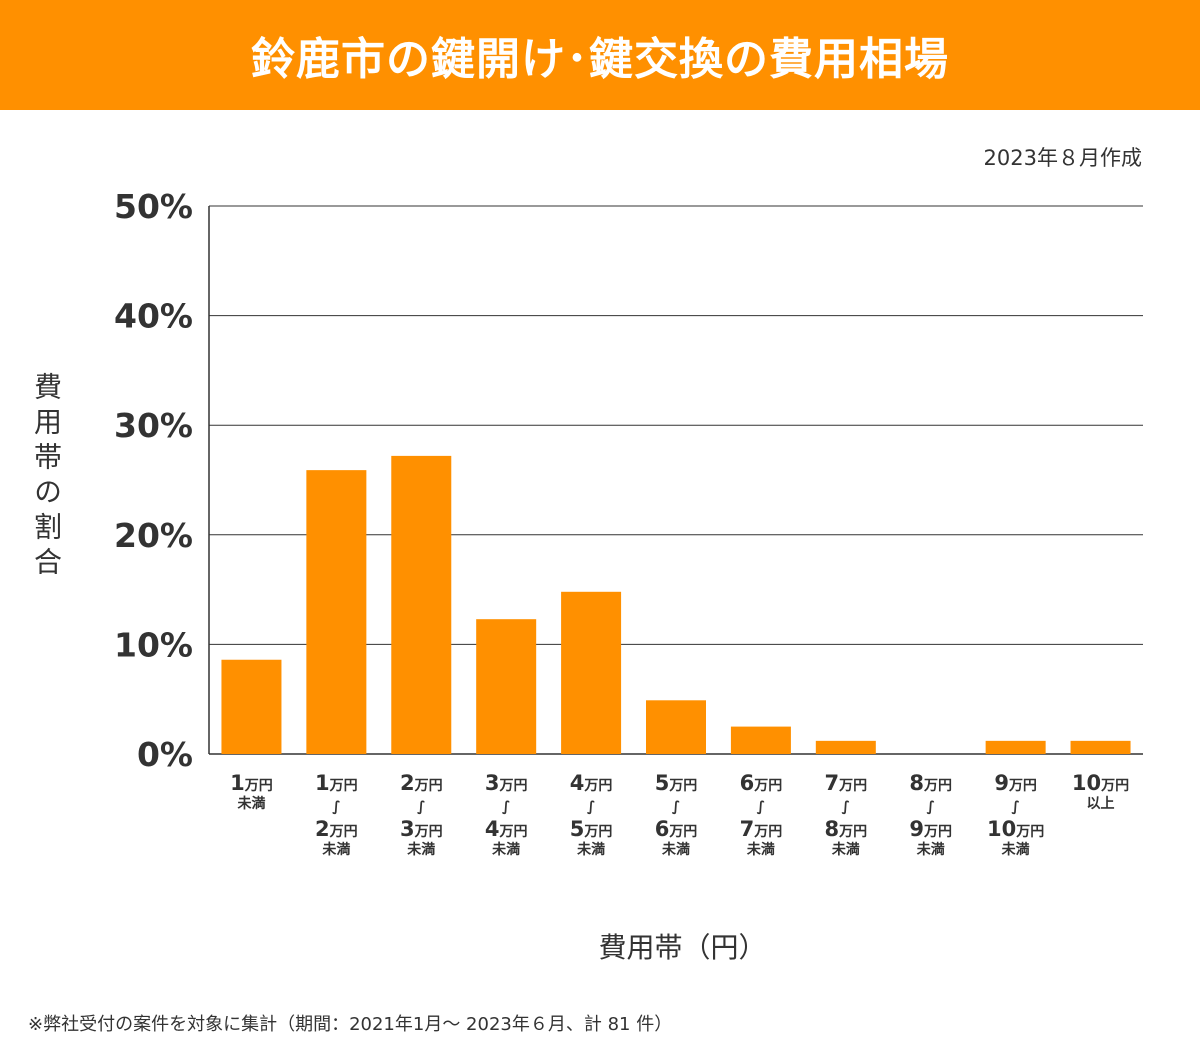 The height and width of the screenshot is (1041, 1200). I want to click on y-tick-label: 20%, so click(153, 535).